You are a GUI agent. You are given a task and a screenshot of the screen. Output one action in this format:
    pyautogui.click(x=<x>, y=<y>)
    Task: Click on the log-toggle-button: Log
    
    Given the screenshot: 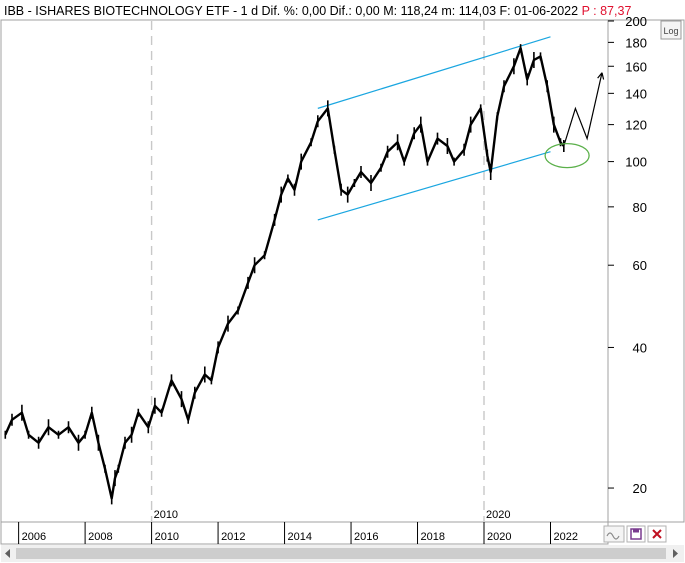 What is the action you would take?
    pyautogui.click(x=671, y=30)
    